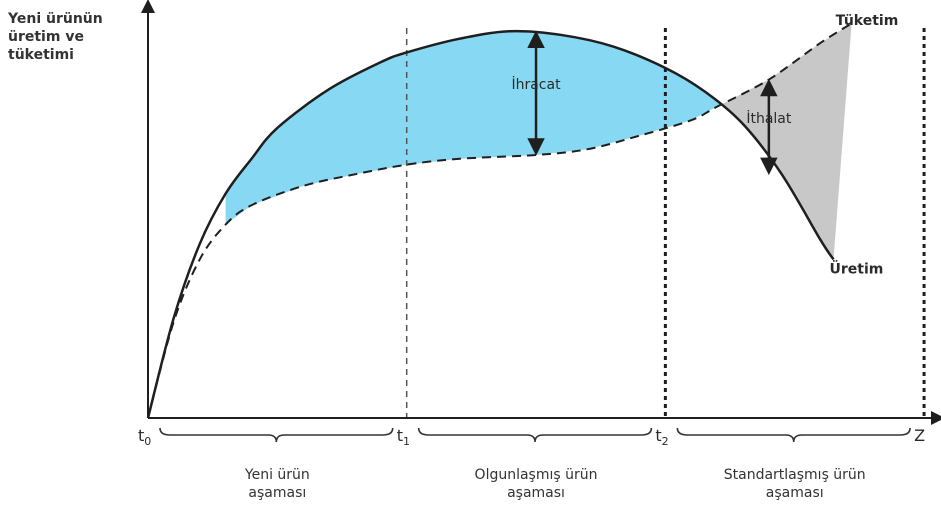  Describe the element at coordinates (536, 484) in the screenshot. I see `phase-label-olgun: Olgunlaşmış ürün aşaması` at that location.